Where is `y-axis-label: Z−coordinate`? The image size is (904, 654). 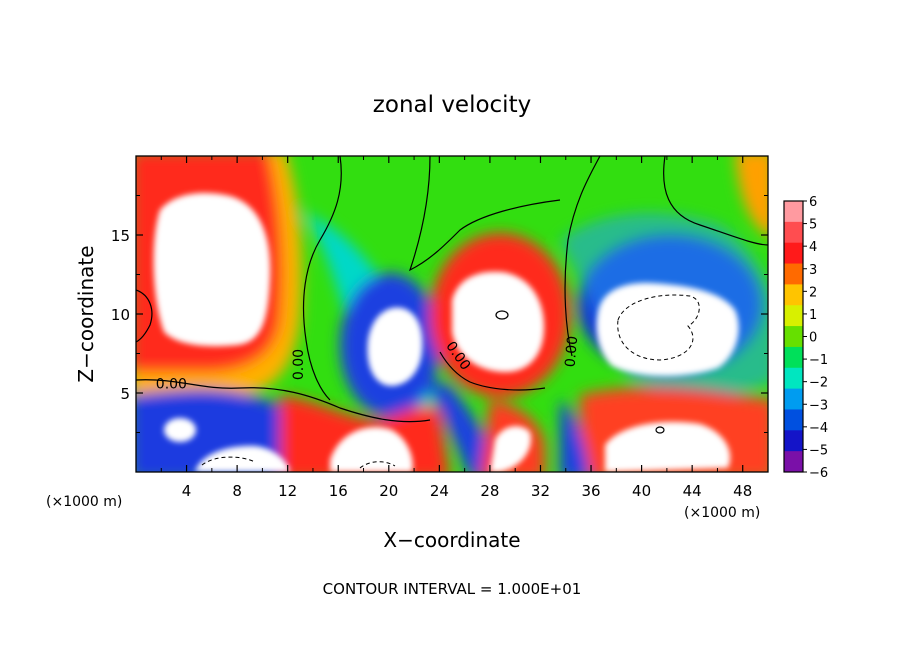
y-axis-label: Z−coordinate is located at coordinates (86, 313).